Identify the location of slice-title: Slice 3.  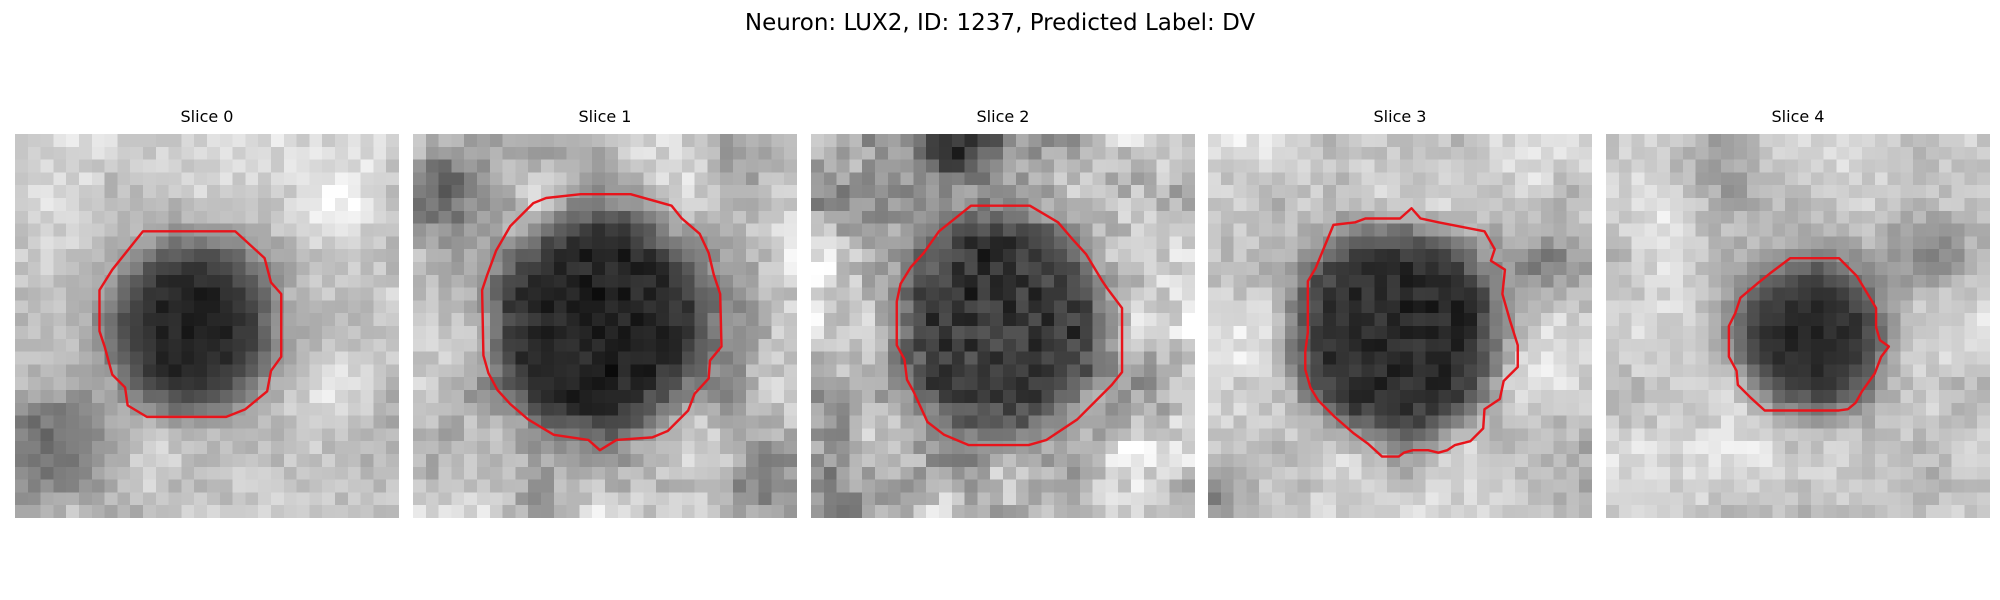
(1400, 116).